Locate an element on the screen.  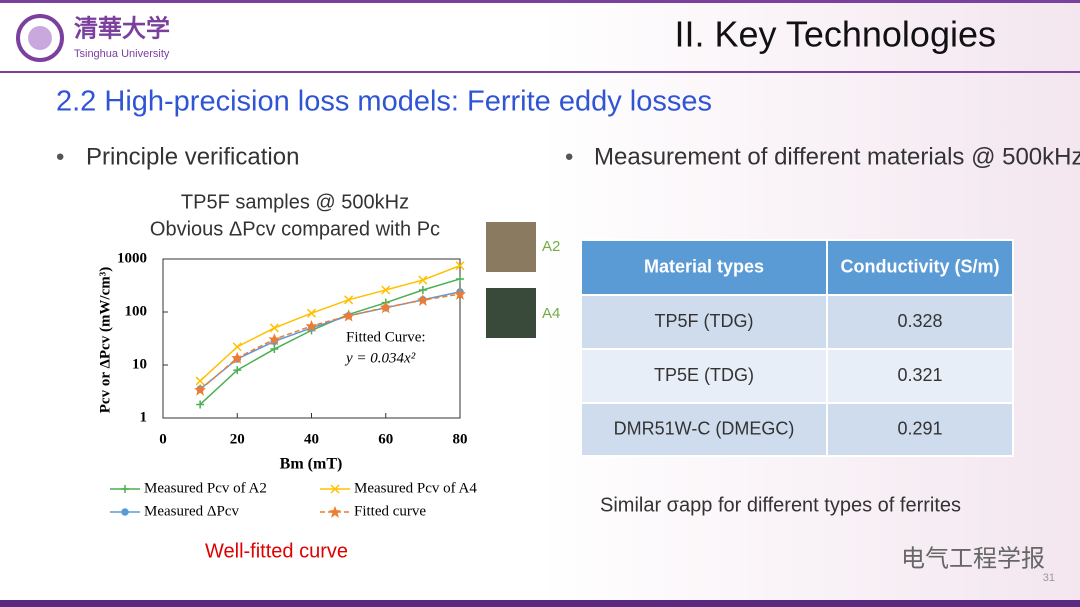
logo-seal-center is located at coordinates (40, 38).